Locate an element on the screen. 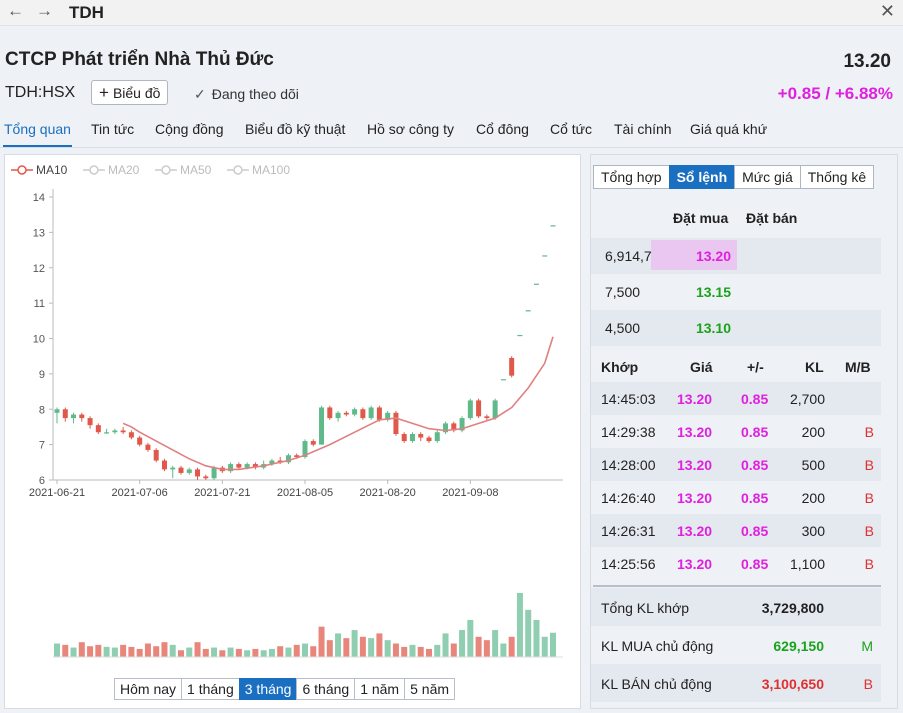 The height and width of the screenshot is (713, 903). forward-arrow-icon: → is located at coordinates (44, 10).